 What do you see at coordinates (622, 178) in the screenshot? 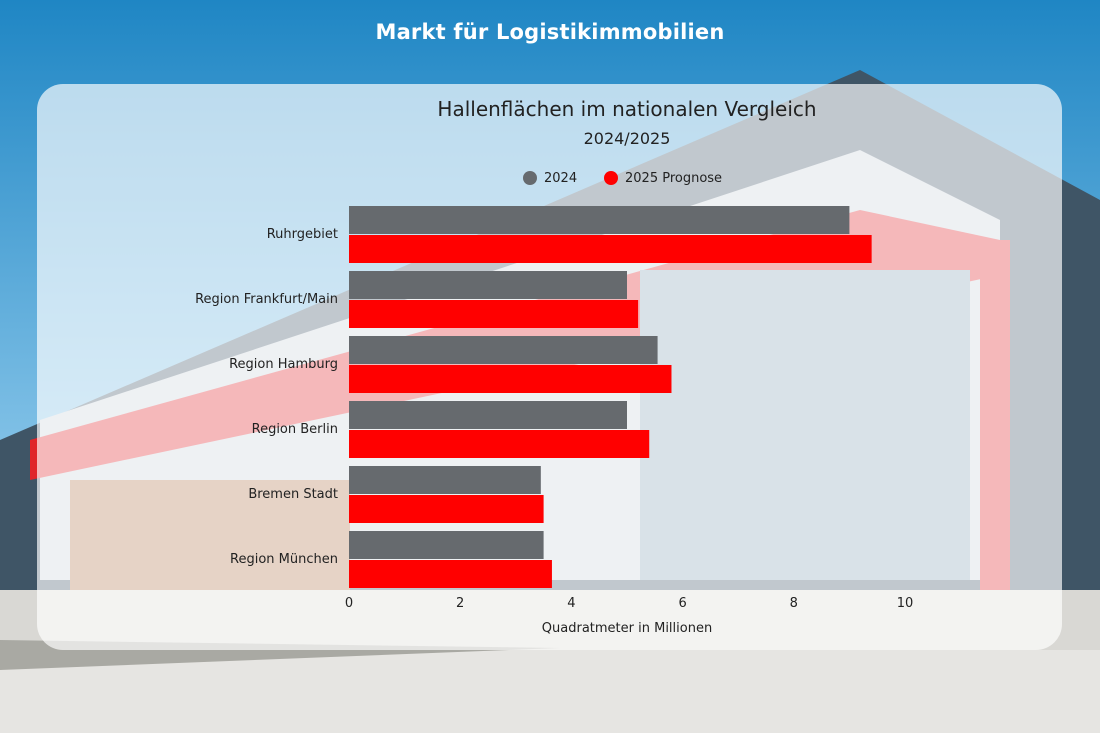
I see `chart-legend: 2024 2025 Prognose` at bounding box center [622, 178].